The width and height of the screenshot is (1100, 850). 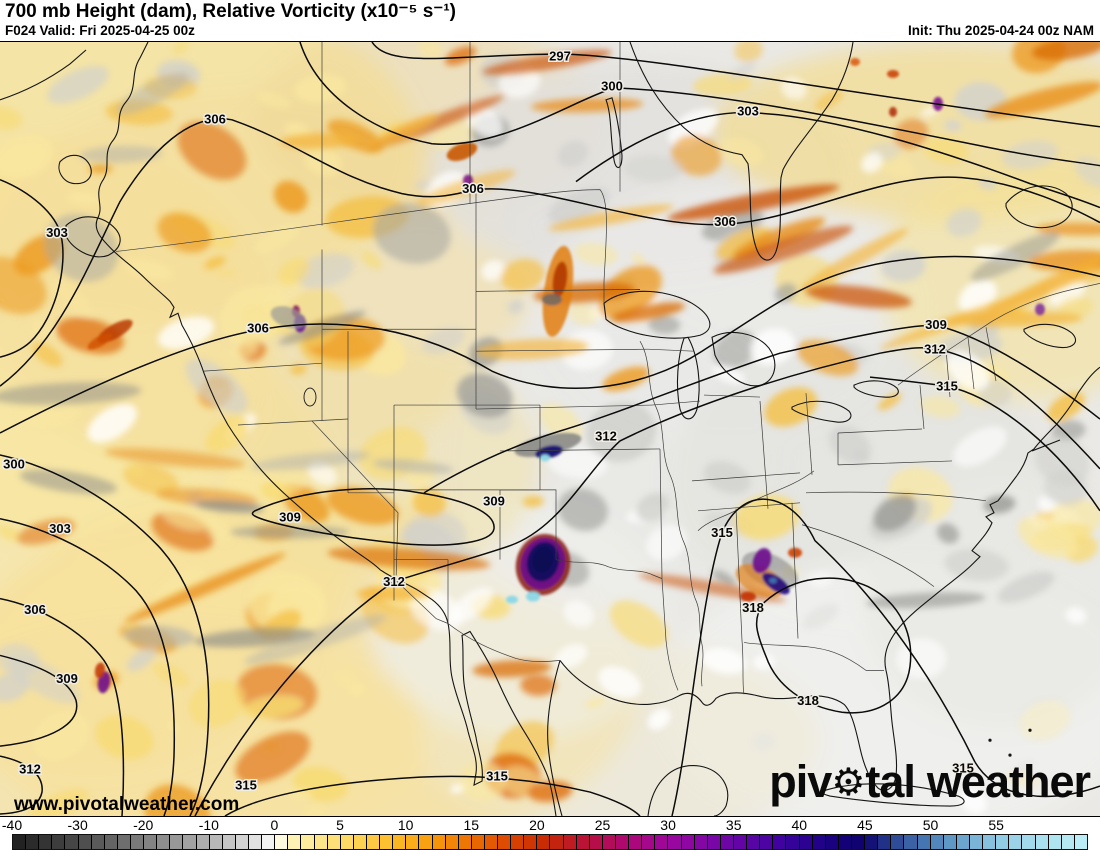 What do you see at coordinates (865, 825) in the screenshot?
I see `colorbar-tick: 45` at bounding box center [865, 825].